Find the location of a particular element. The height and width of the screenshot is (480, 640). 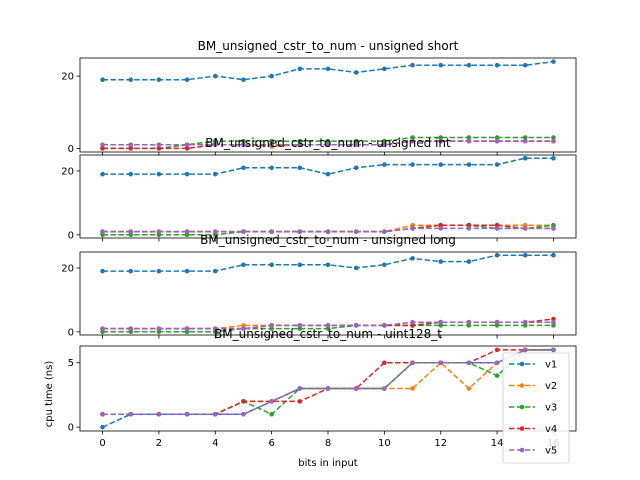

axes-frame is located at coordinates (328, 196).